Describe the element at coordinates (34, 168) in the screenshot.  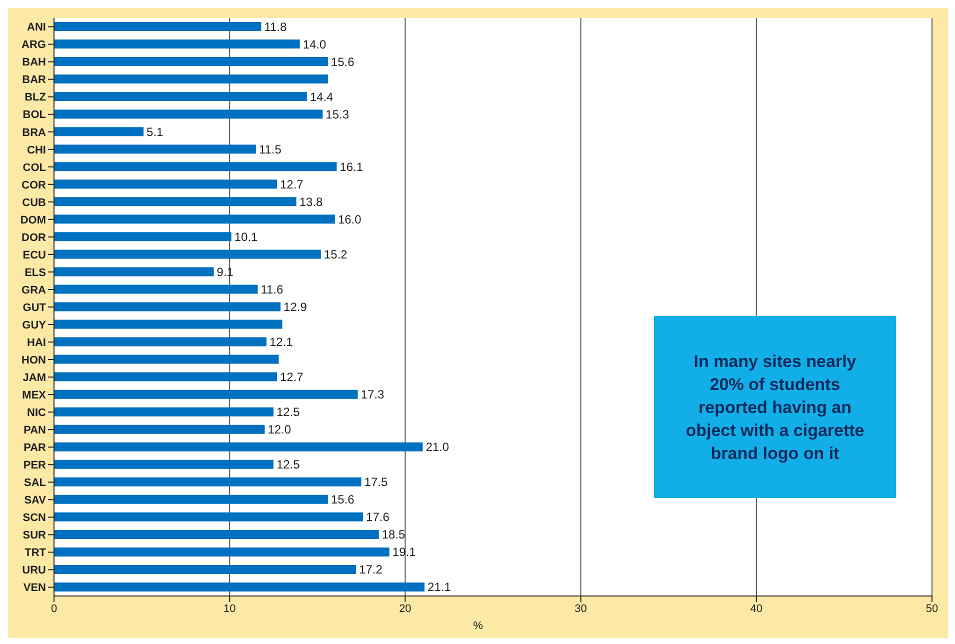
I see `y-tick-label: COL` at that location.